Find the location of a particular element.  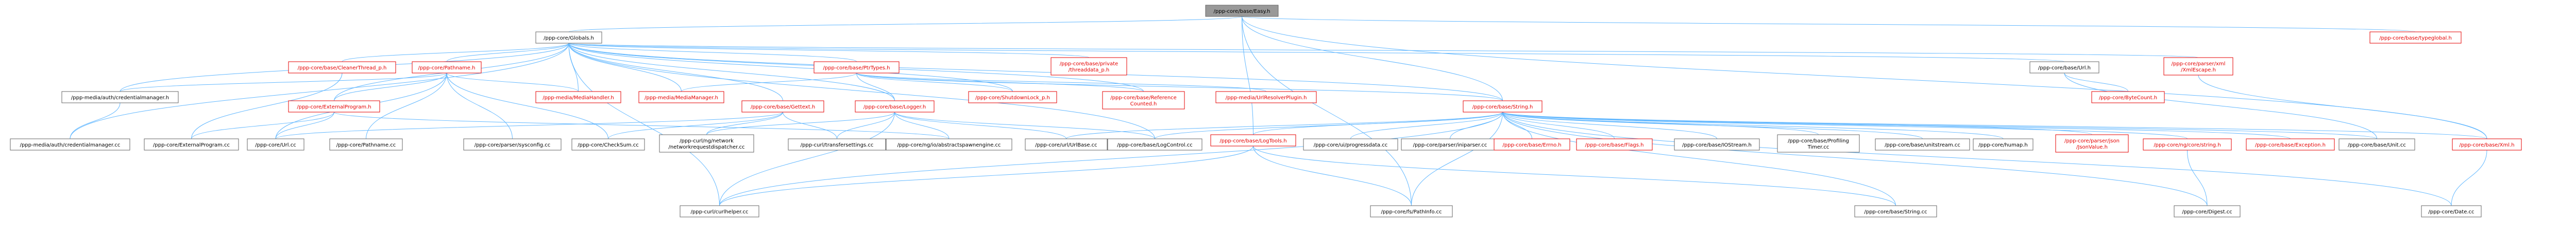

node-label-line: /ppp-core/ShutdownLock_p.h is located at coordinates (1012, 98).